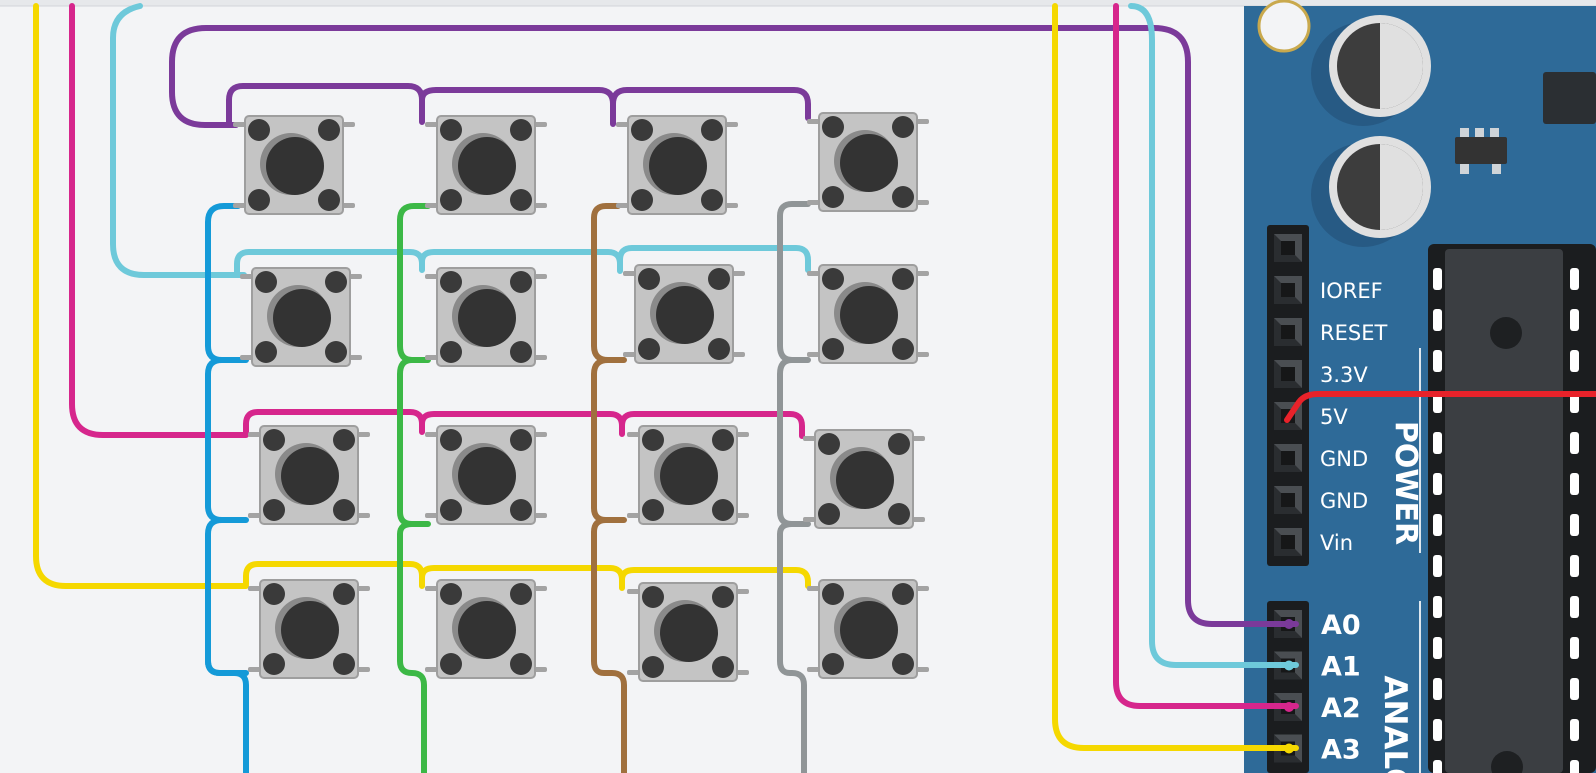 The image size is (1596, 773). Describe the element at coordinates (1341, 750) in the screenshot. I see `analog-pin-label: A3` at that location.